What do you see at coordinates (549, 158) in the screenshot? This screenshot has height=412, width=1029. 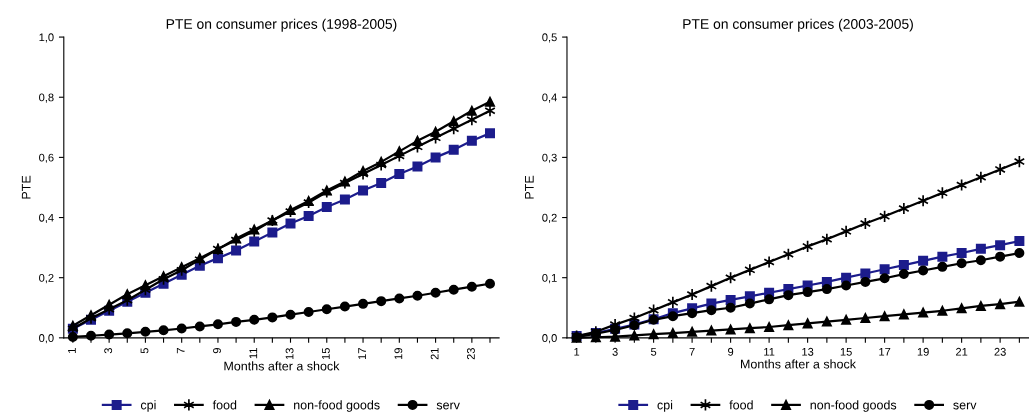 I see `y-tick-label: 0,3` at bounding box center [549, 158].